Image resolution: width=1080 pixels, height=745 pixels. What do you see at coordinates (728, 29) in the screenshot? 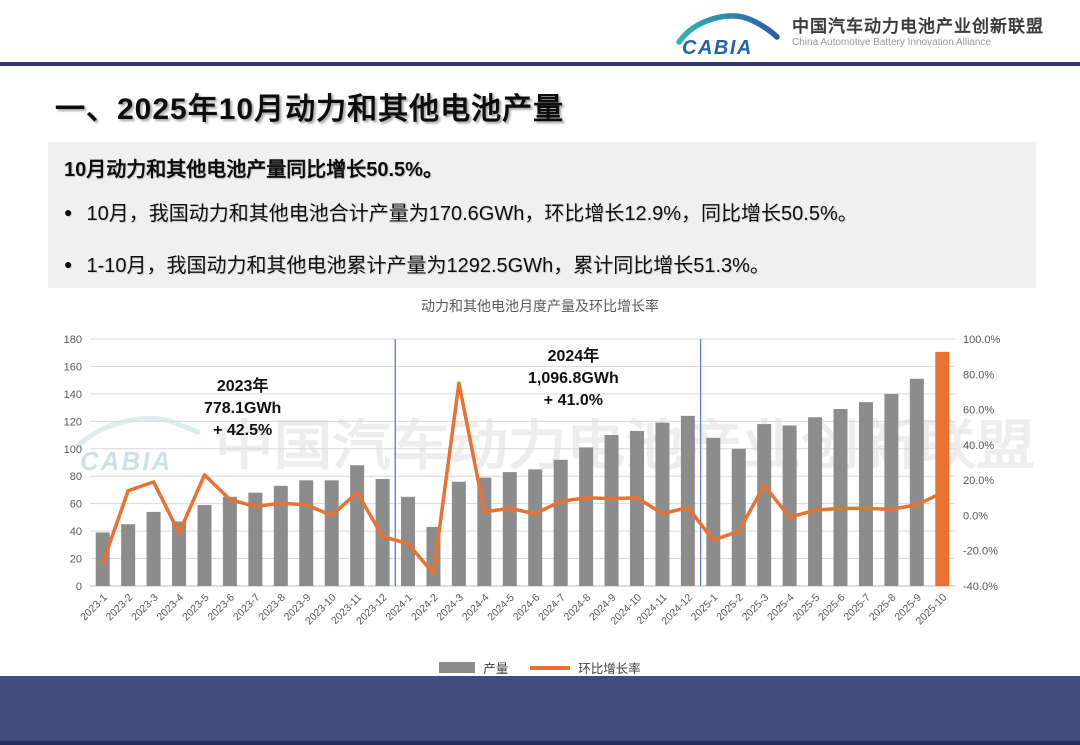
I see `car-swoosh-icon` at bounding box center [728, 29].